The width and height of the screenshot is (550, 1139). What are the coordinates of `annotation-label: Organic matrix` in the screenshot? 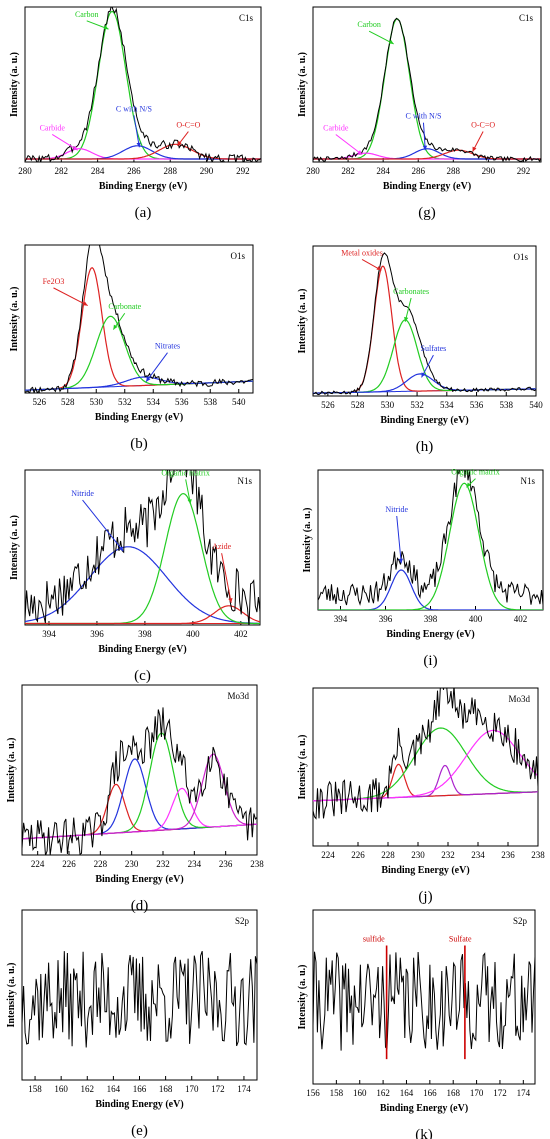 It's located at (185, 472).